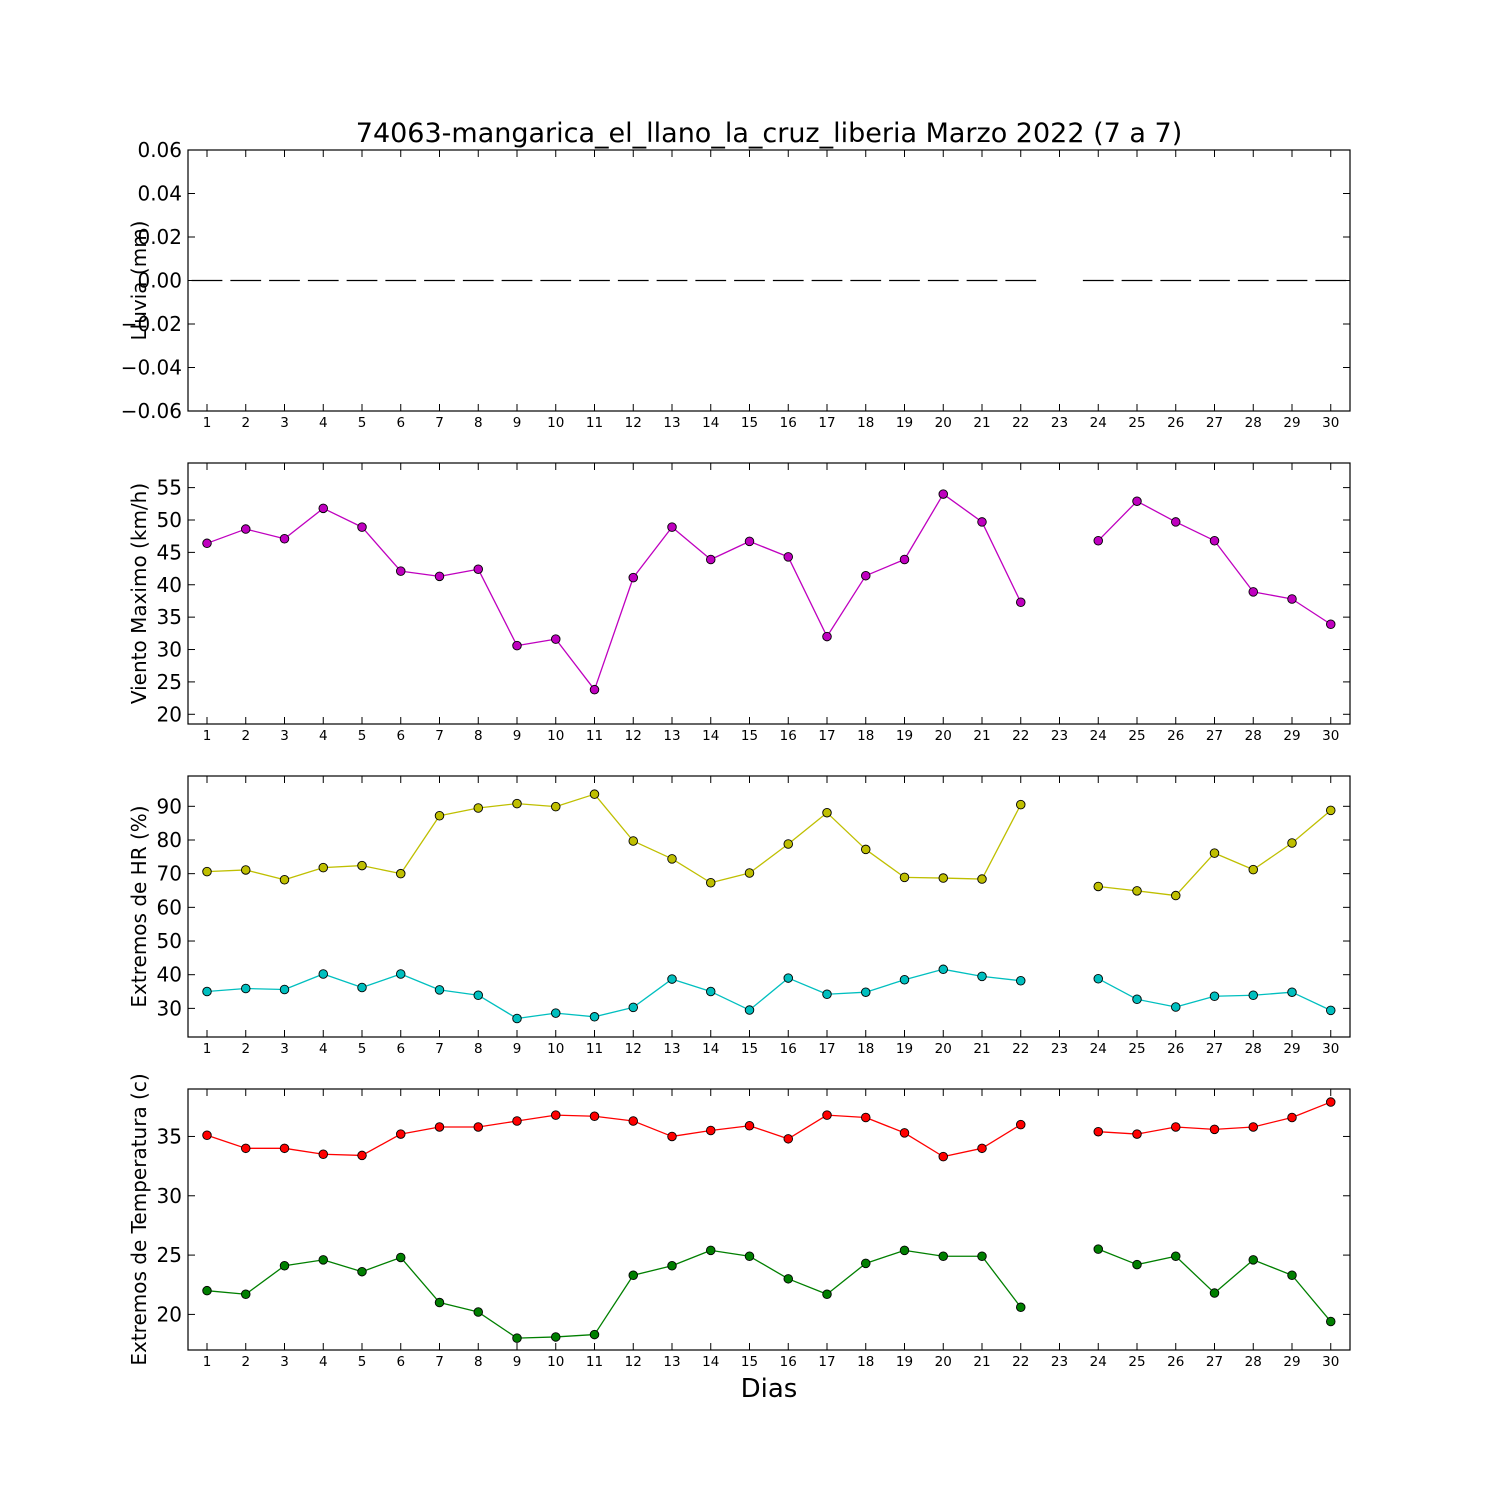 The width and height of the screenshot is (1500, 1500). What do you see at coordinates (1330, 1362) in the screenshot?
I see `x-tick-label: 30` at bounding box center [1330, 1362].